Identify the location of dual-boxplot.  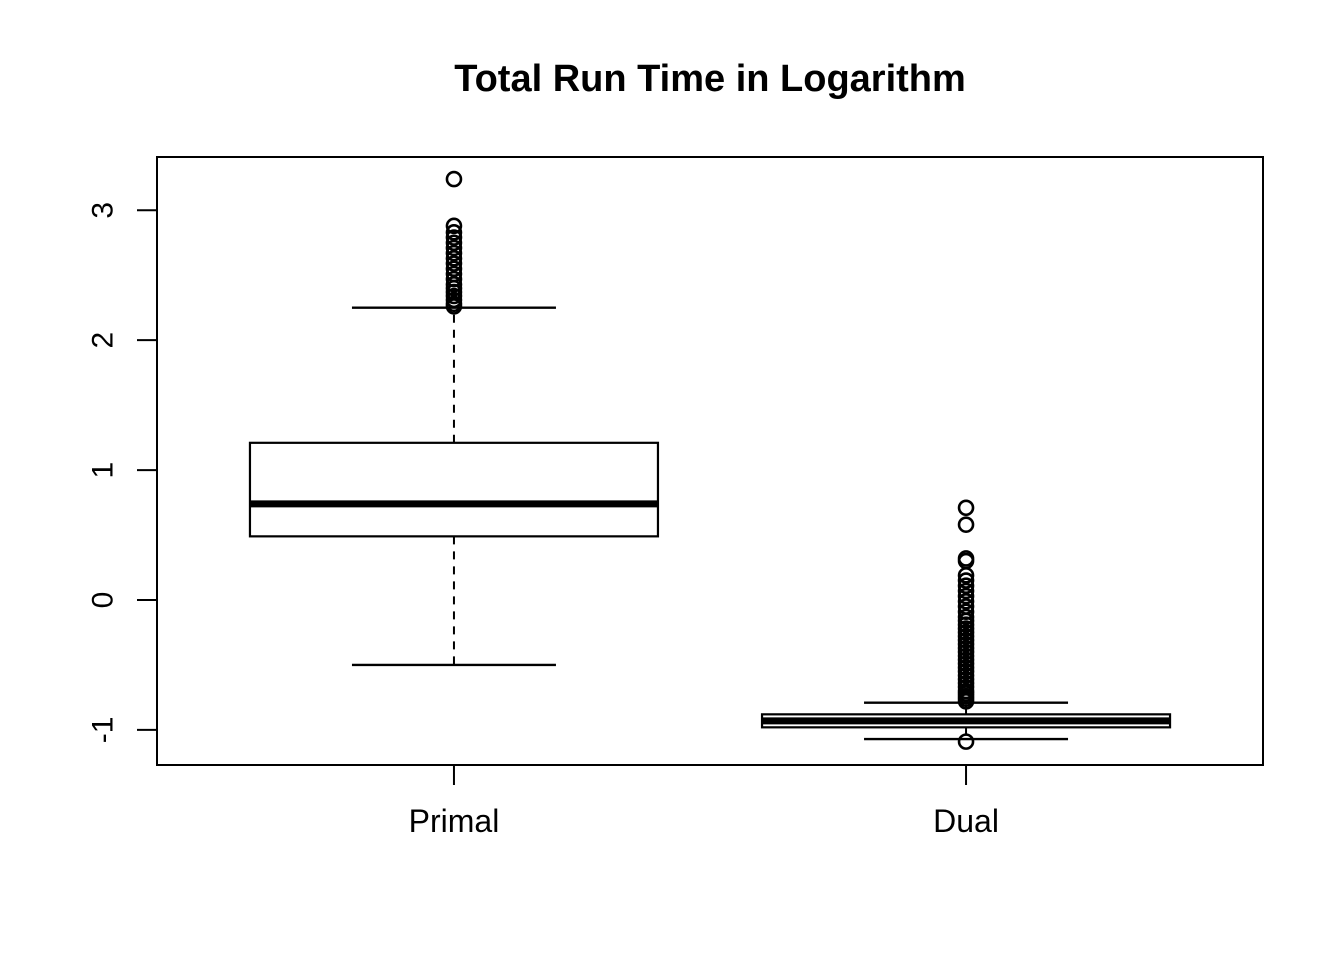
(966, 624).